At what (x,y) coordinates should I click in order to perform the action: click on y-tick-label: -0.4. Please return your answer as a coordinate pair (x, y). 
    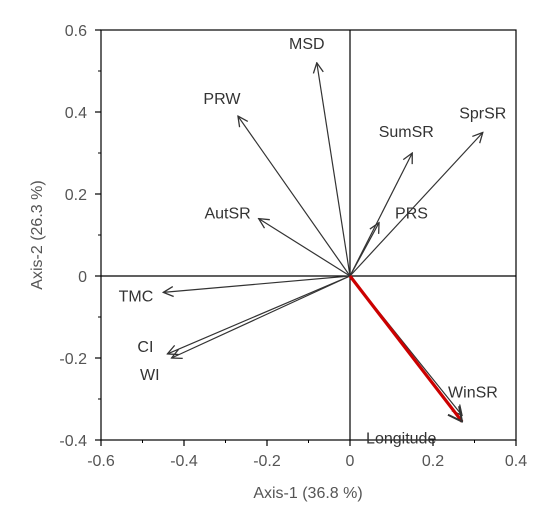
    Looking at the image, I should click on (73, 441).